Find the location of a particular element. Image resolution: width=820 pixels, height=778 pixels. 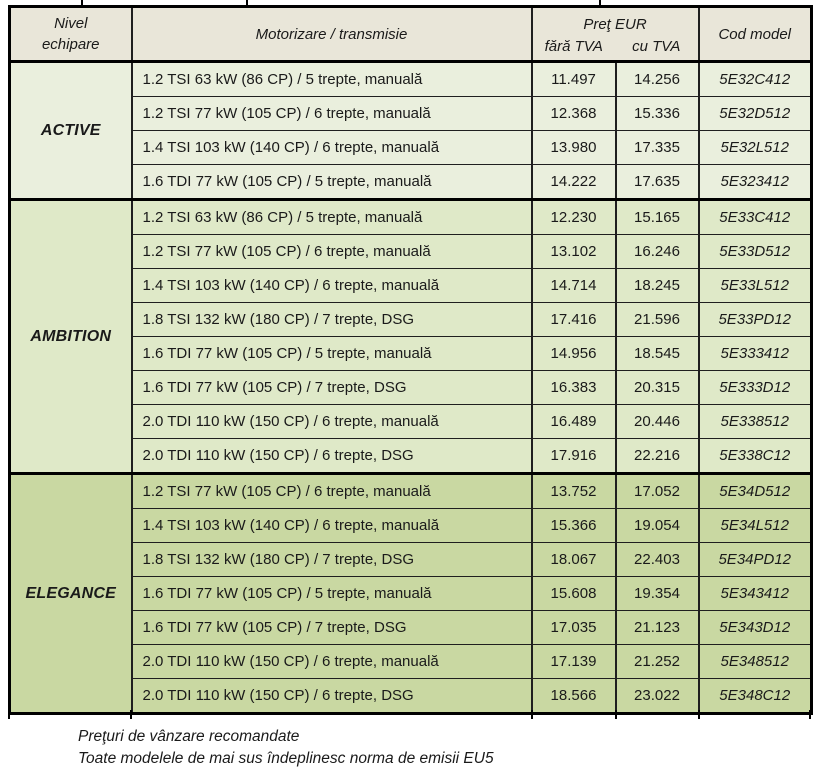

model-code-cell: 5E338512 is located at coordinates (755, 421).